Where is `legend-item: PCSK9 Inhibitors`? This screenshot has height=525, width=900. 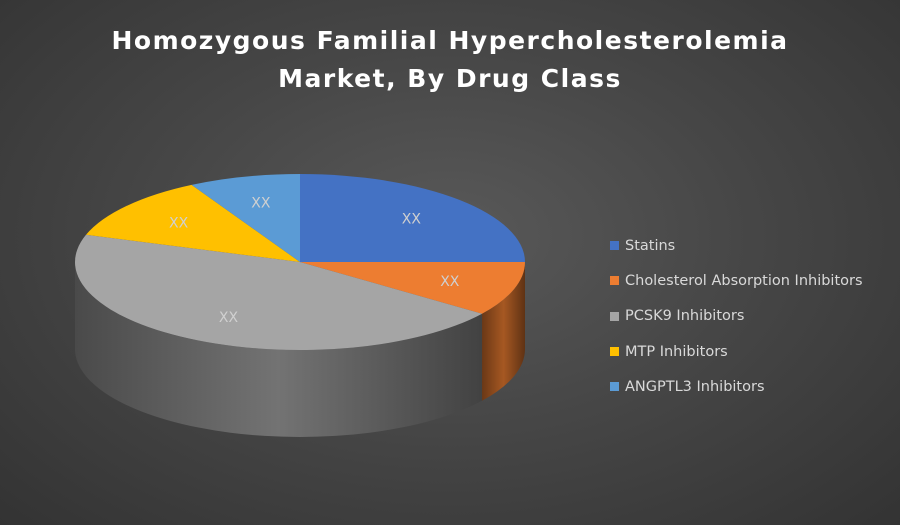 legend-item: PCSK9 Inhibitors is located at coordinates (736, 316).